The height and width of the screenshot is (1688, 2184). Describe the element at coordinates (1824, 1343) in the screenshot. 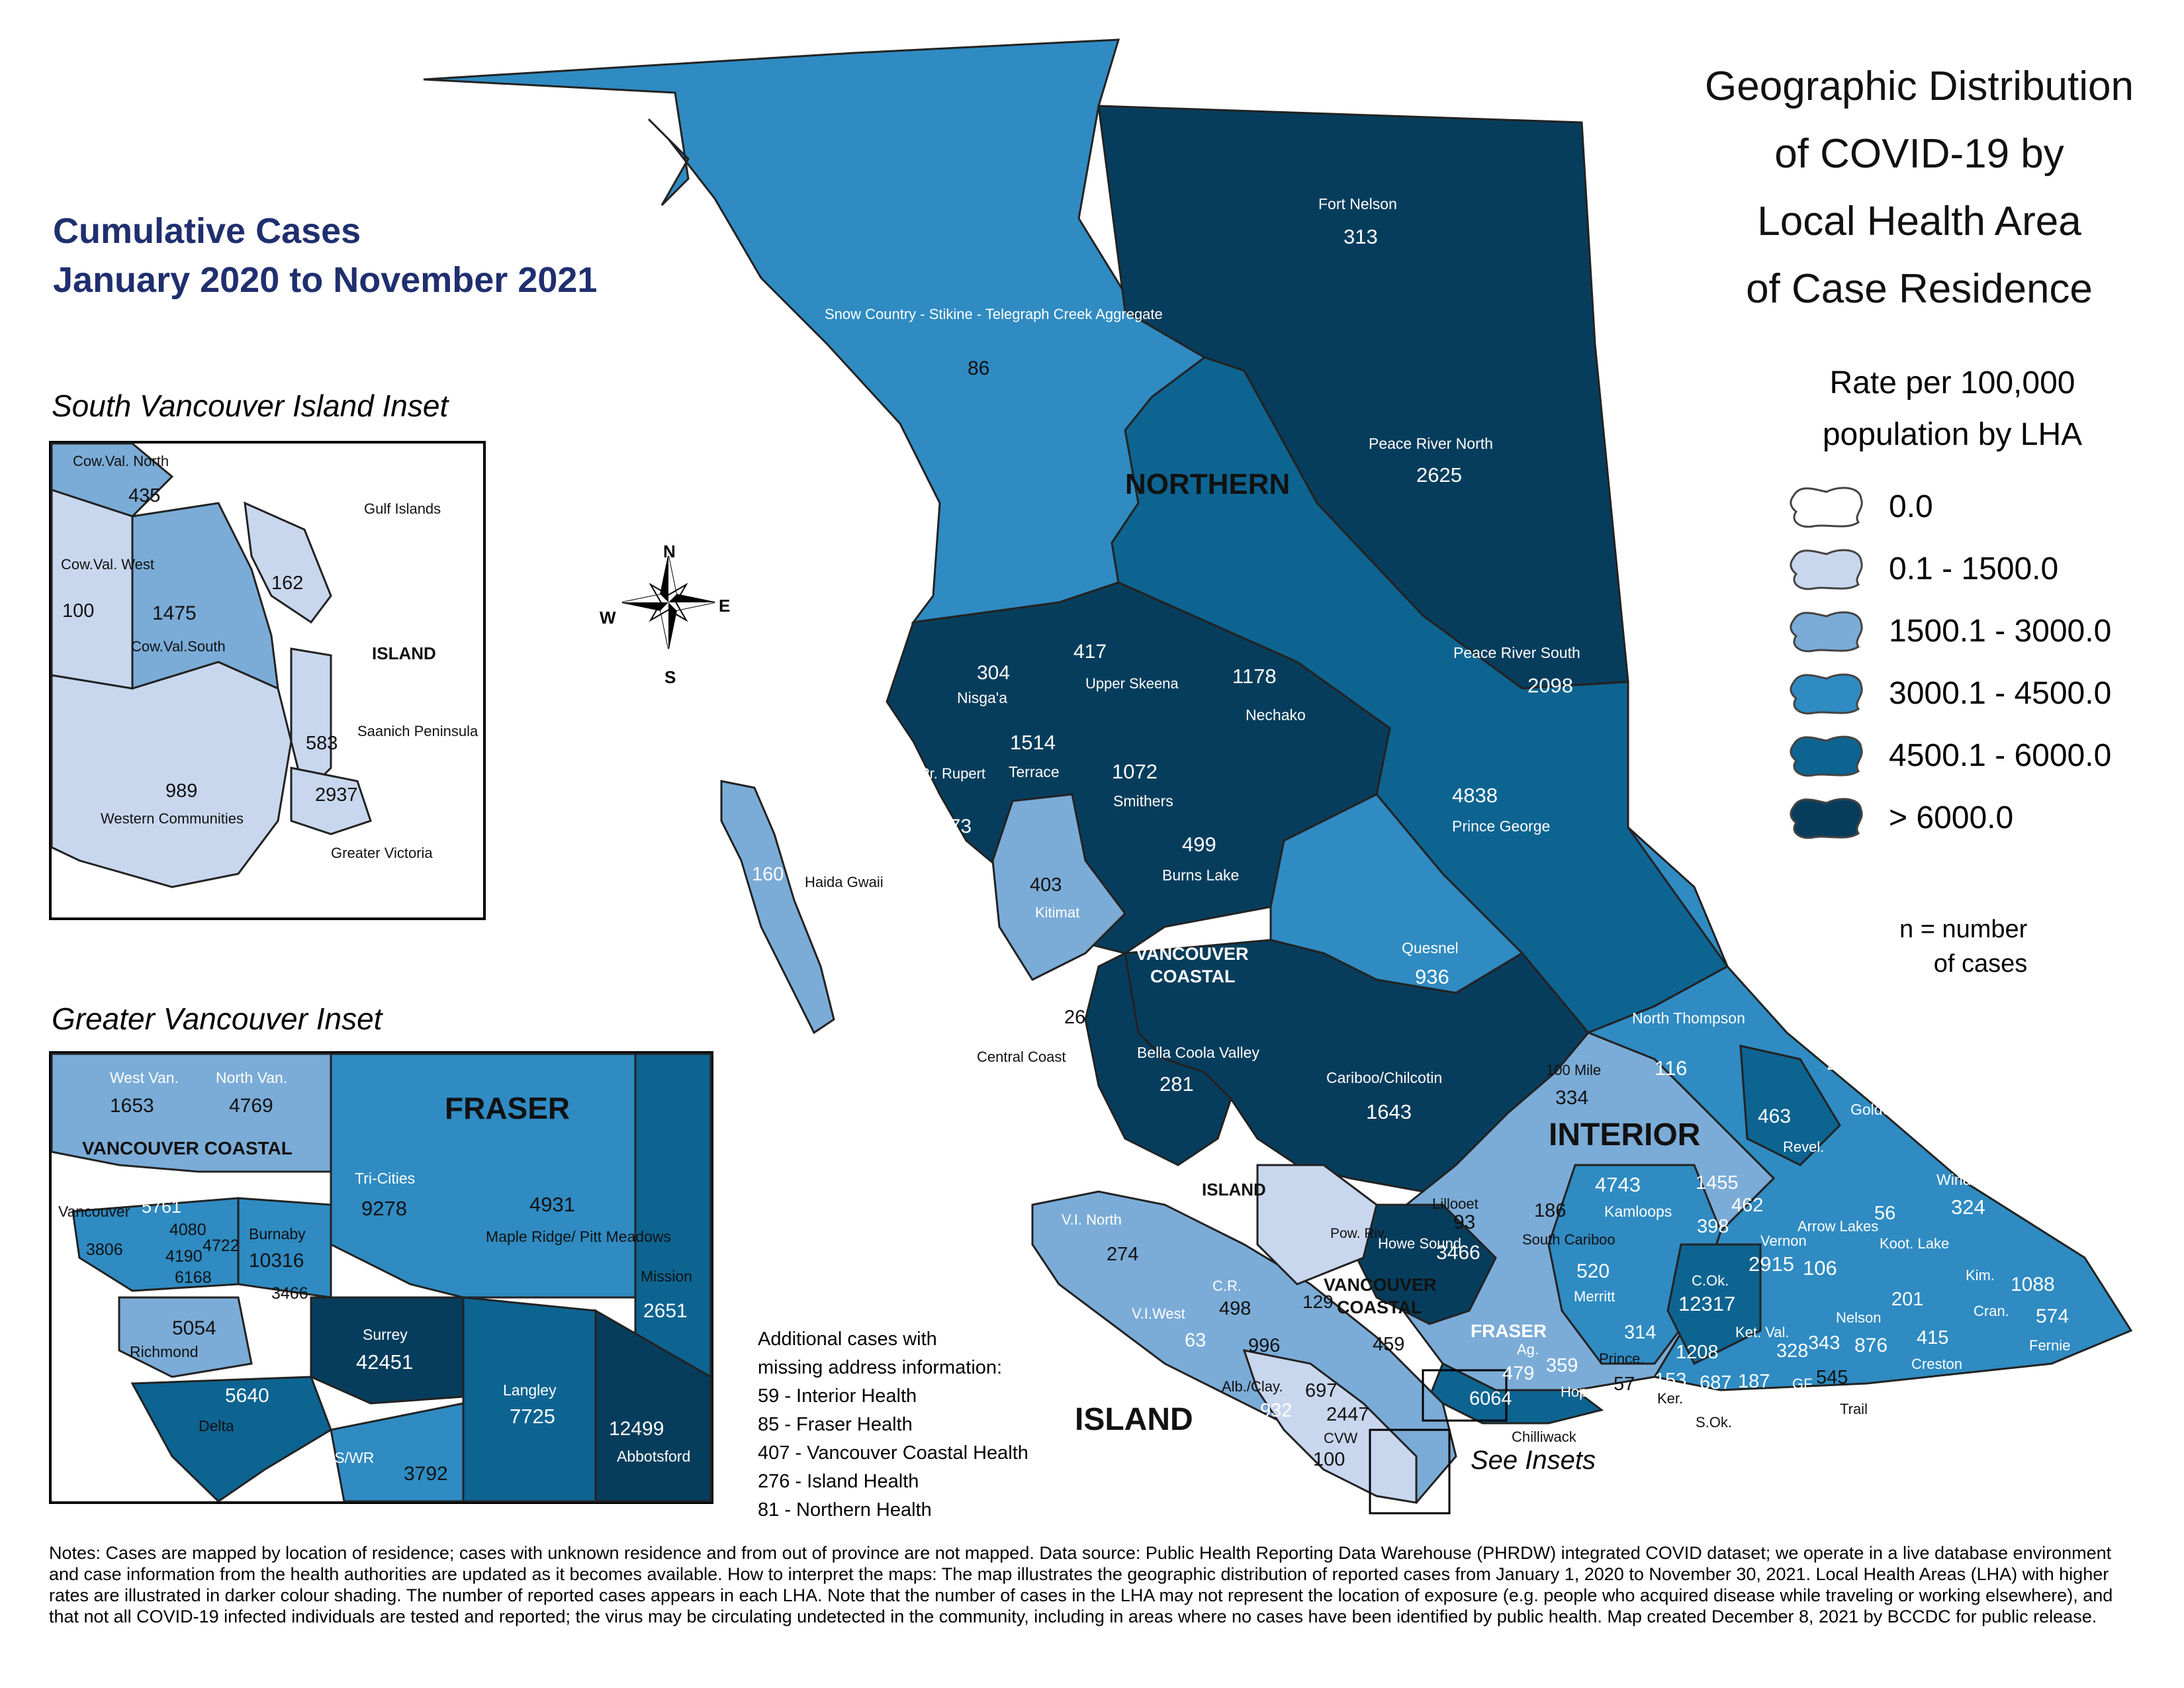

I see `lha-n-343: 343` at that location.